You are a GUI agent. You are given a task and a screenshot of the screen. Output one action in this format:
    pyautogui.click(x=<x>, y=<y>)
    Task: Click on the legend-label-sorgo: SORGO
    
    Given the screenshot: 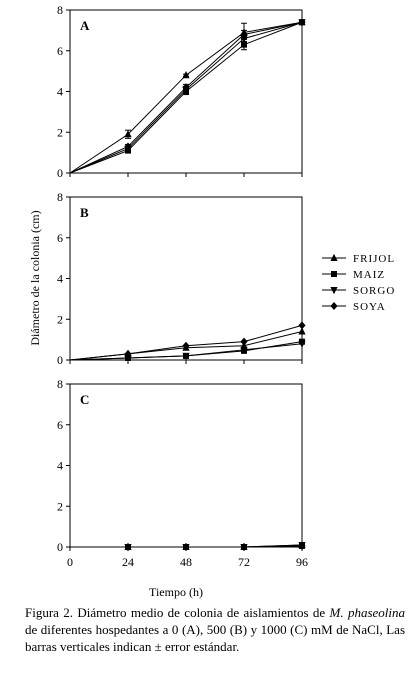 What is the action you would take?
    pyautogui.click(x=374, y=291)
    